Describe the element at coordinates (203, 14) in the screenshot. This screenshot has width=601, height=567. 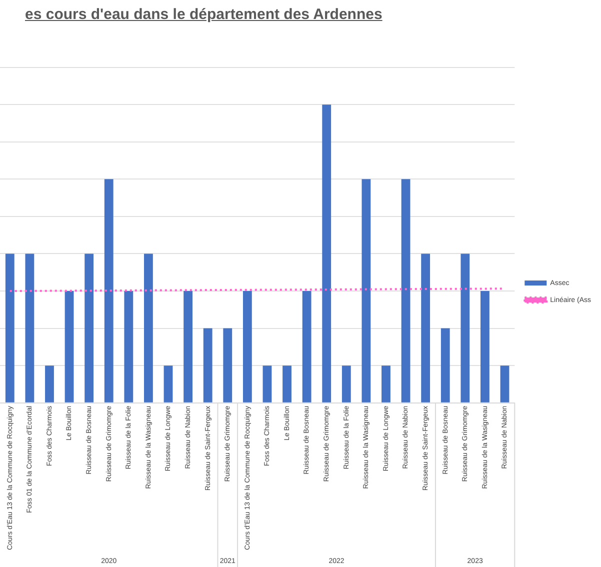
I see `chart-title: es cours d'eau dans le département des Ardennes` at that location.